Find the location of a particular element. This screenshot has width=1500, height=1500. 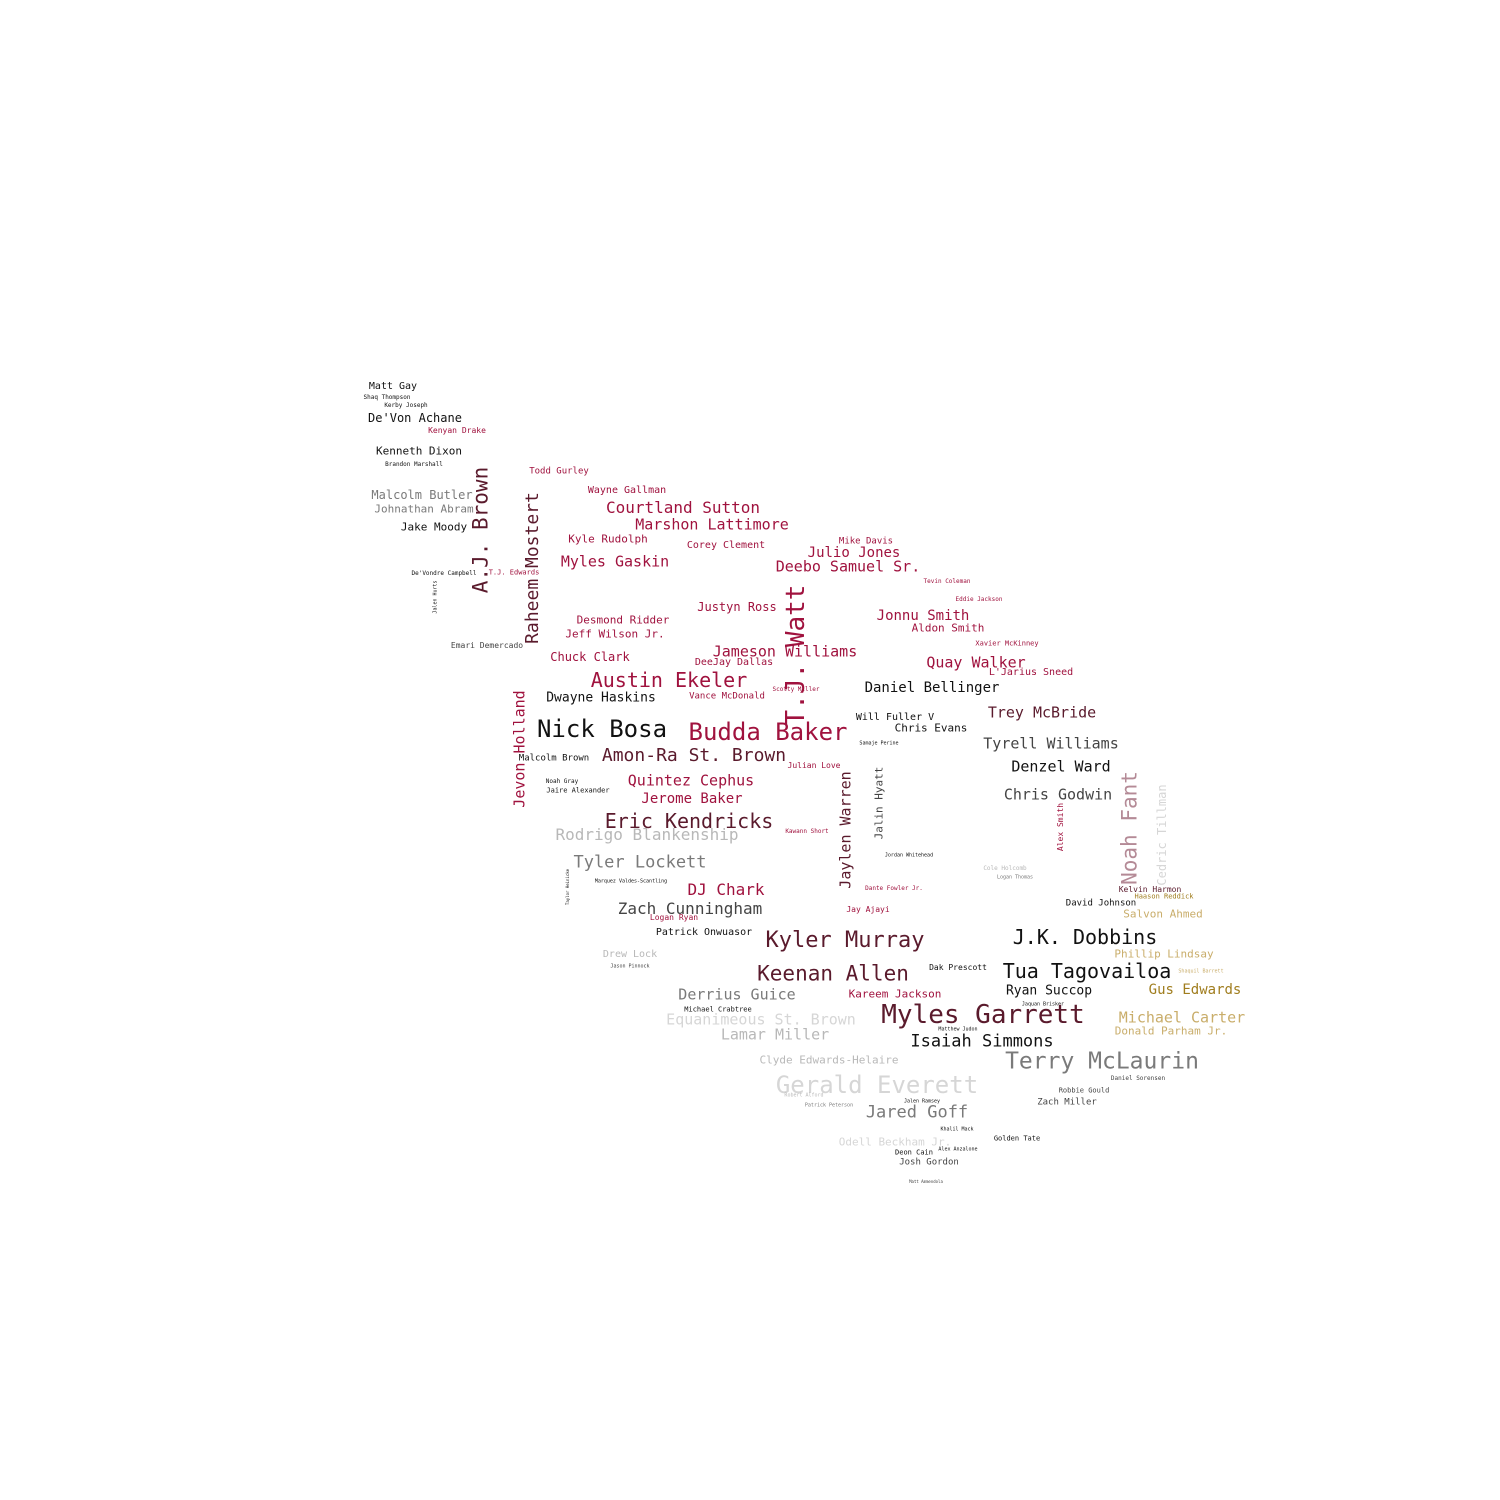

word-cloud-word: Josh Gordon is located at coordinates (929, 1162).